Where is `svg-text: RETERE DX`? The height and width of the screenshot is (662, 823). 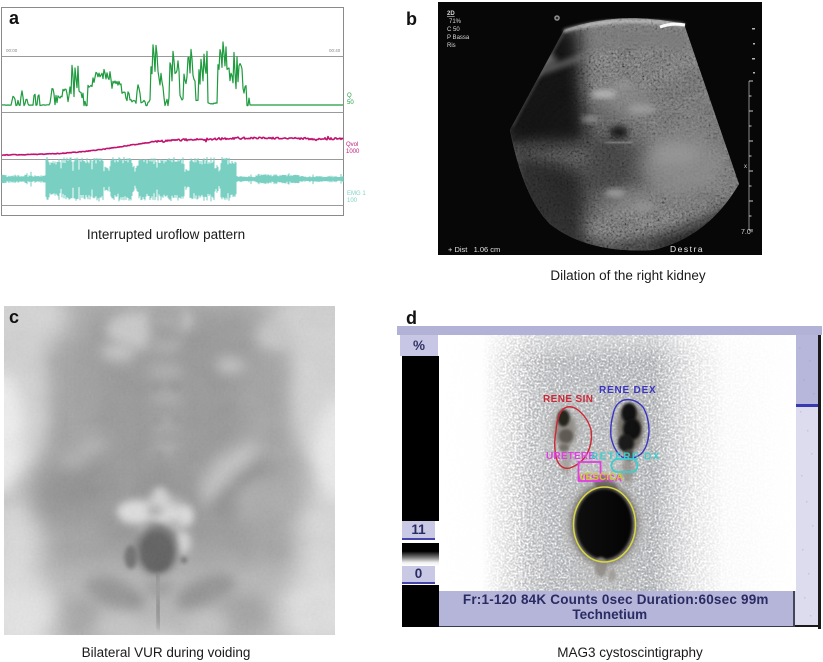 svg-text: RETERE DX is located at coordinates (626, 456).